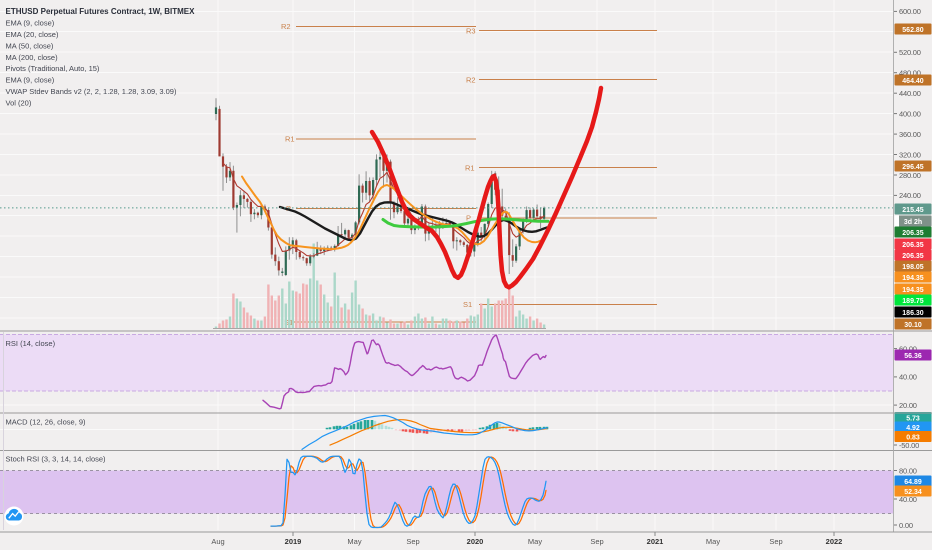 The image size is (932, 550). What do you see at coordinates (30, 45) in the screenshot?
I see `svg-text: MA (50, close)` at bounding box center [30, 45].